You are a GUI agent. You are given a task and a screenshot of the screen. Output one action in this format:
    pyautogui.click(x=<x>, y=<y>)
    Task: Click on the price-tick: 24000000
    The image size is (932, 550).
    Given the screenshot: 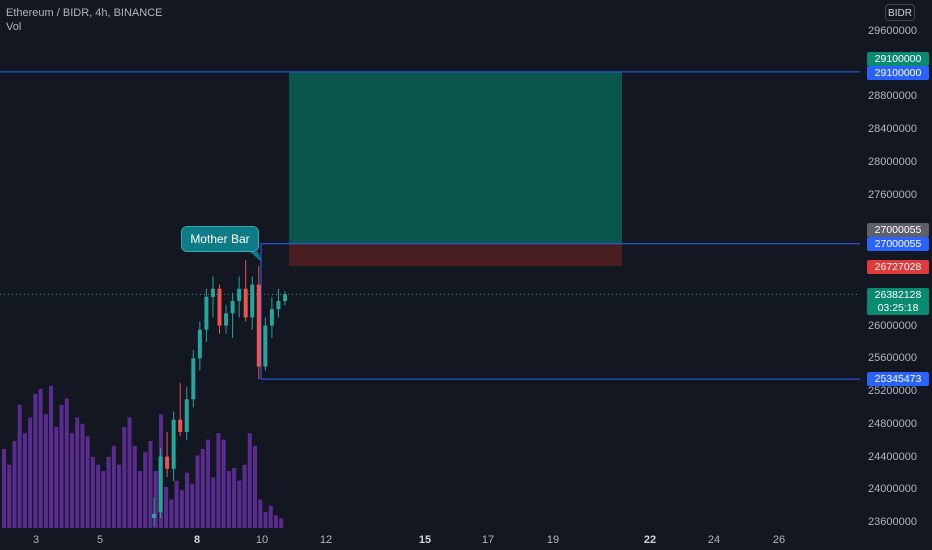 What is the action you would take?
    pyautogui.click(x=892, y=489)
    